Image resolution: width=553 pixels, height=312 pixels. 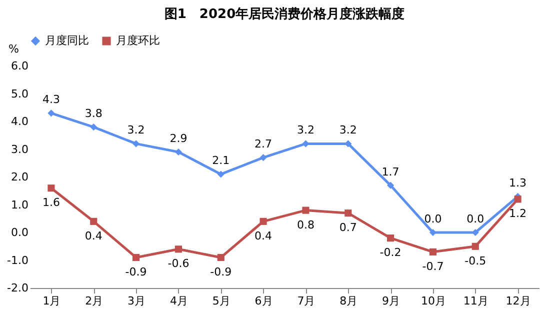 I want to click on x-tick-label: 6月, so click(x=263, y=301).